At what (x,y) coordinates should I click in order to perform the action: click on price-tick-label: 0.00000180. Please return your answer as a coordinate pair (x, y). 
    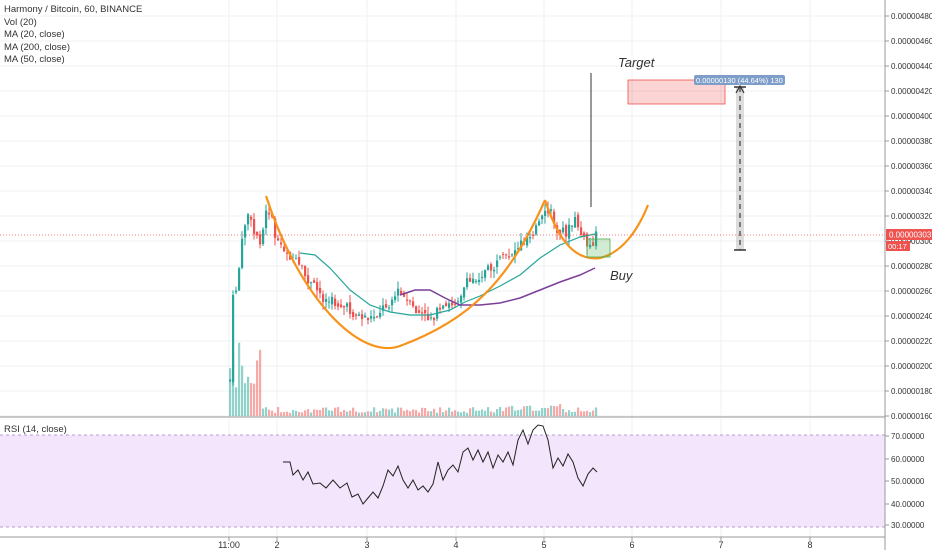
    Looking at the image, I should click on (911, 391).